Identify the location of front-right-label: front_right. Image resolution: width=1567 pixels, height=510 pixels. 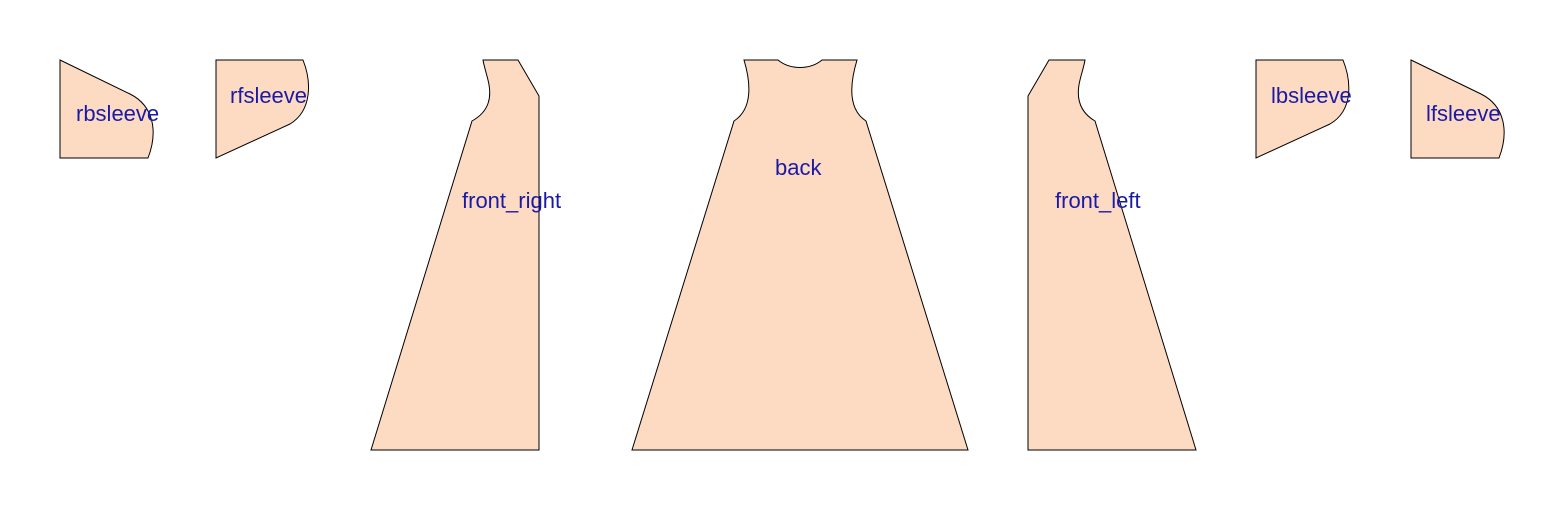
(511, 200).